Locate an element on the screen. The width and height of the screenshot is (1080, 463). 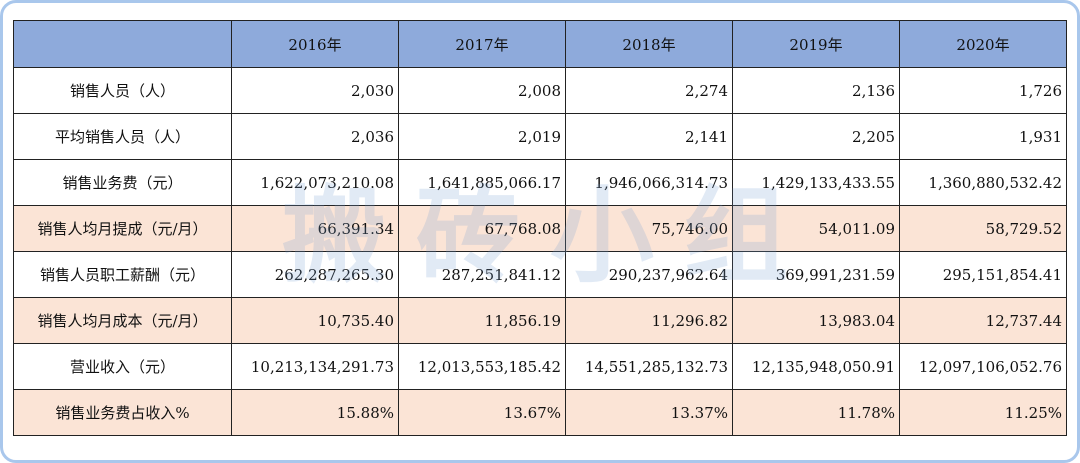
table-cell: 295,151,854.41 is located at coordinates (983, 274).